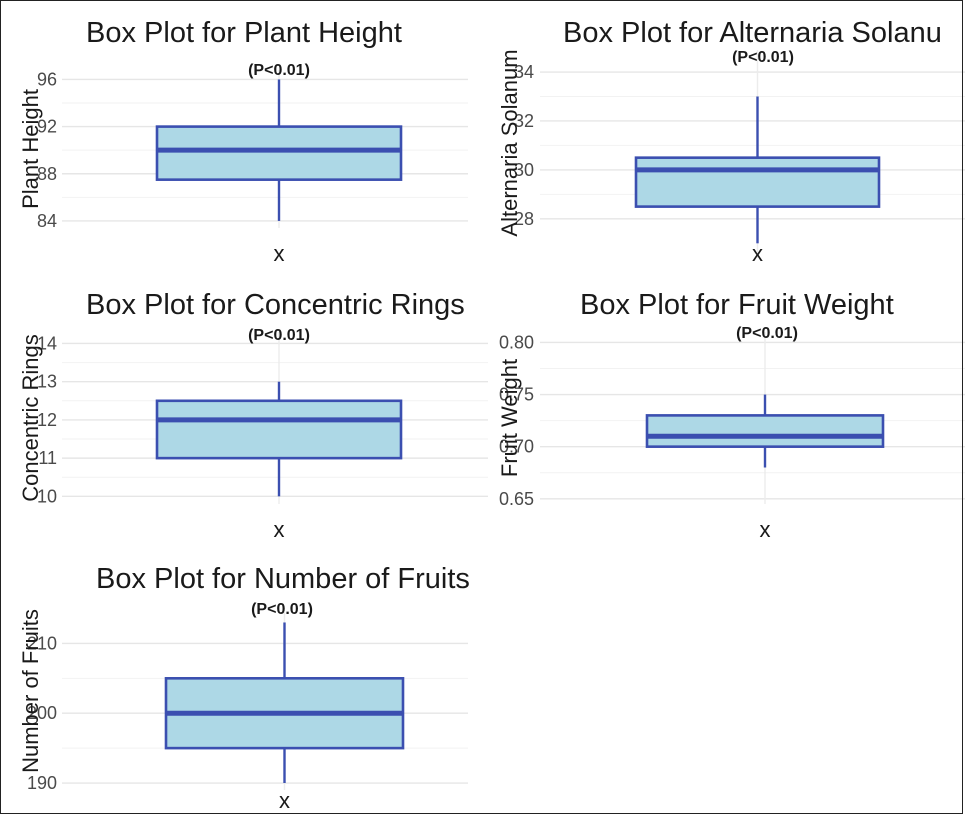 Image resolution: width=965 pixels, height=821 pixels. Describe the element at coordinates (279, 153) in the screenshot. I see `panel-1-iqr-box` at that location.